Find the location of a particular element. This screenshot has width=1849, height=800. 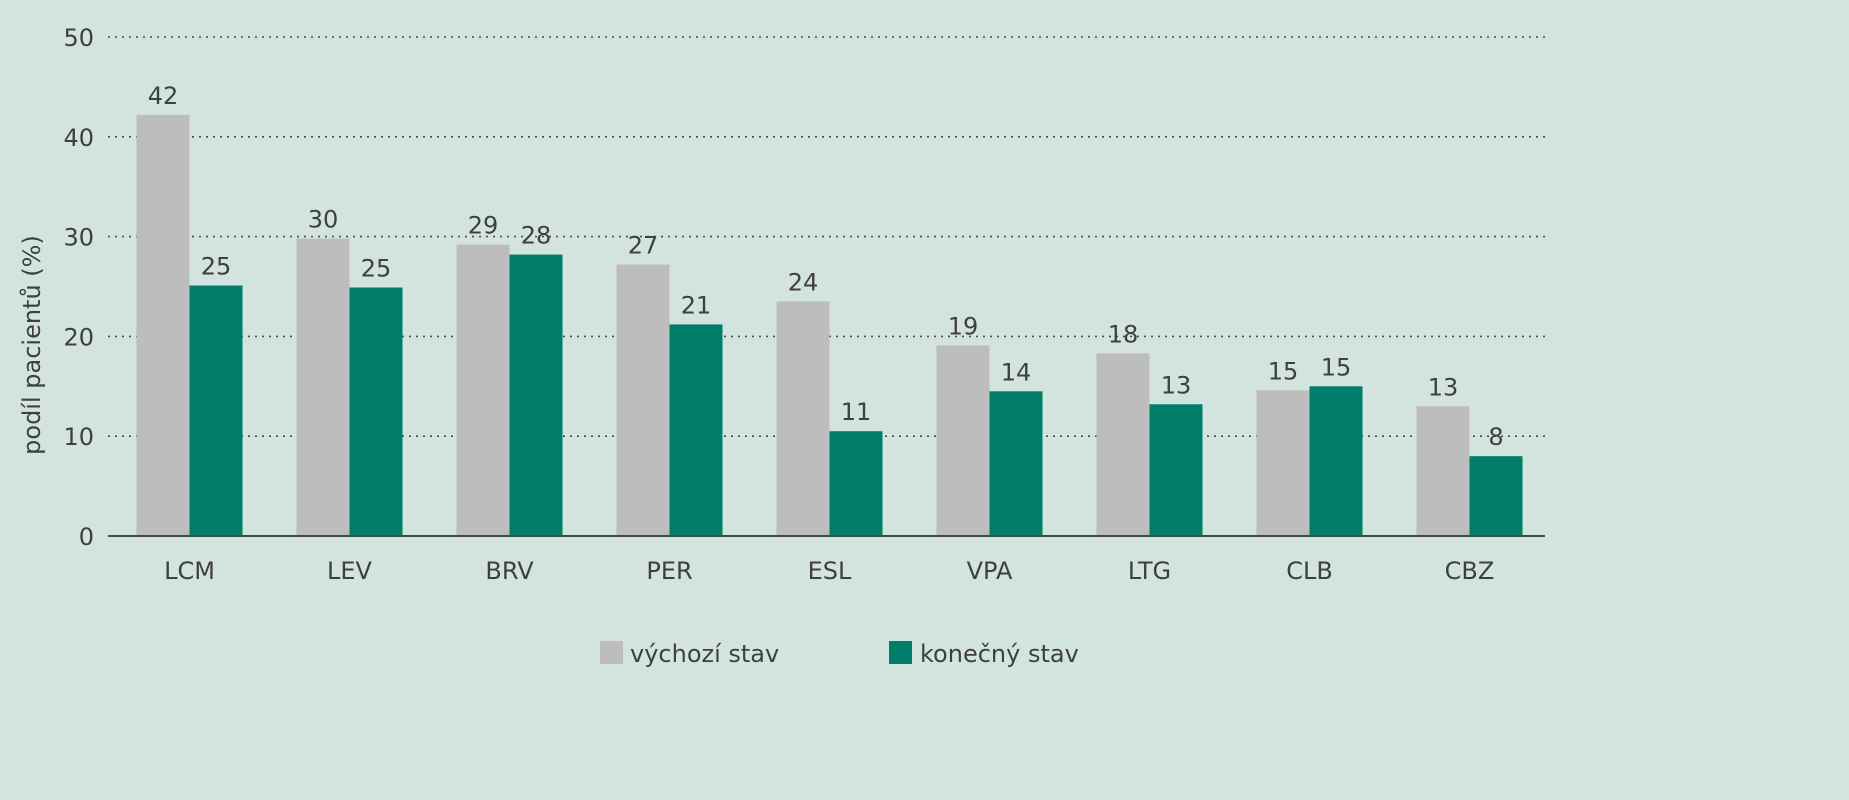

data-label-lcm-series-1: 42 is located at coordinates (163, 96).